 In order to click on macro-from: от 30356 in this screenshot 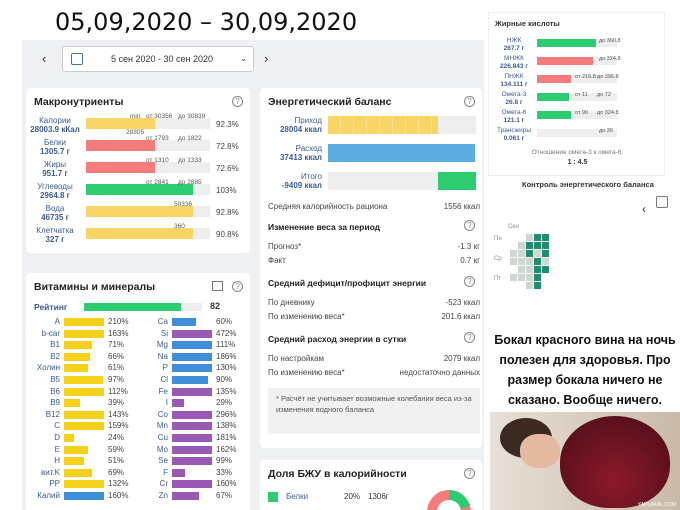, I will do `click(159, 116)`.